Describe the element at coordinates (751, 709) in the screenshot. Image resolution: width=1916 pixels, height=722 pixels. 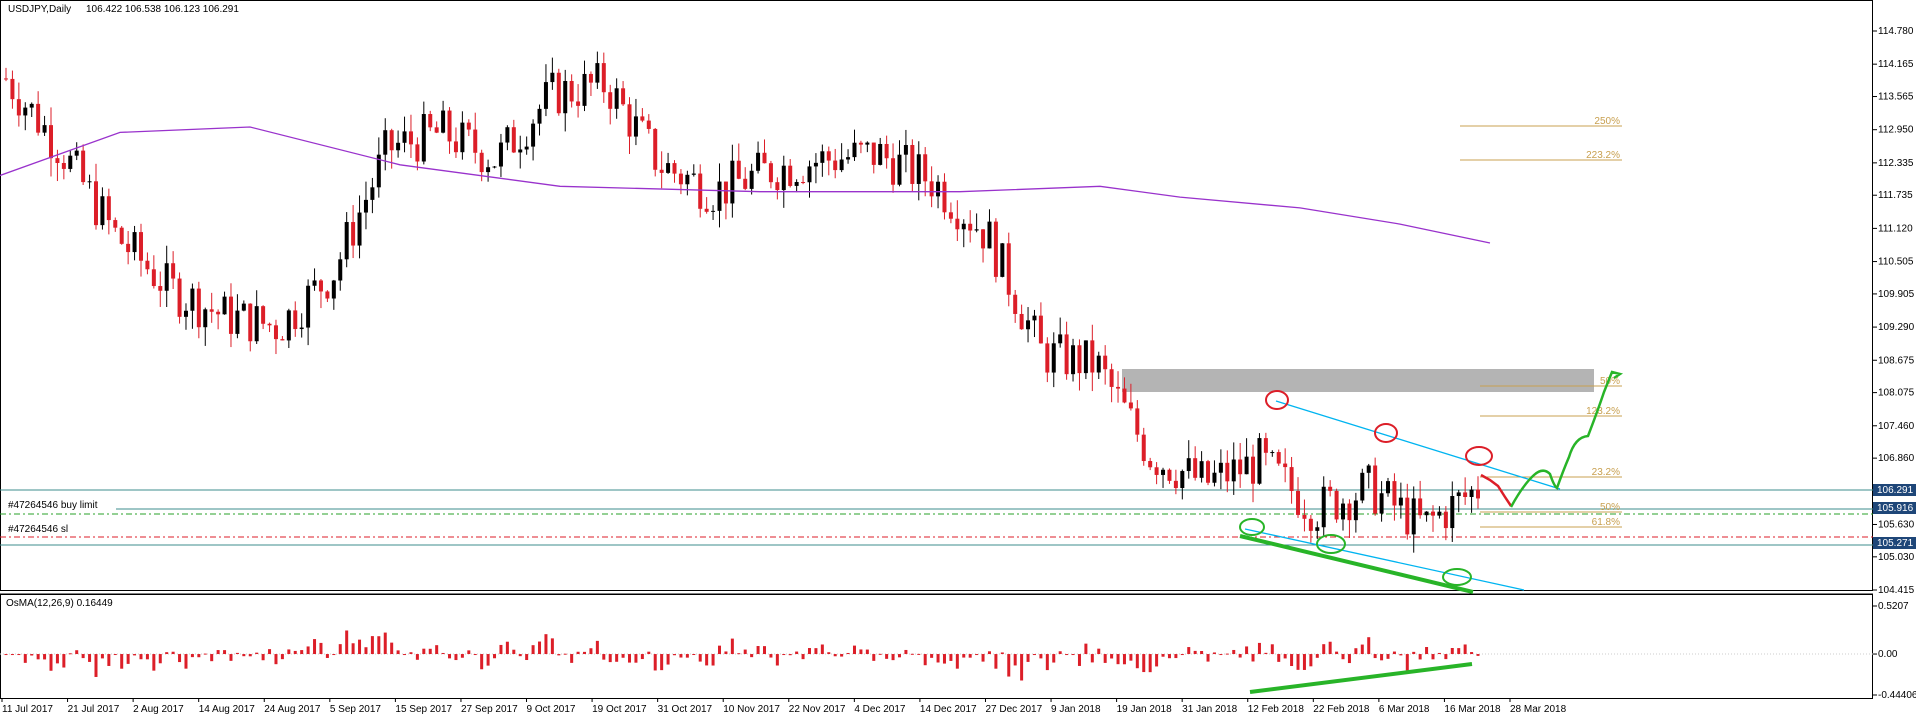
I see `date-tick-label: 10 Nov 2017` at that location.